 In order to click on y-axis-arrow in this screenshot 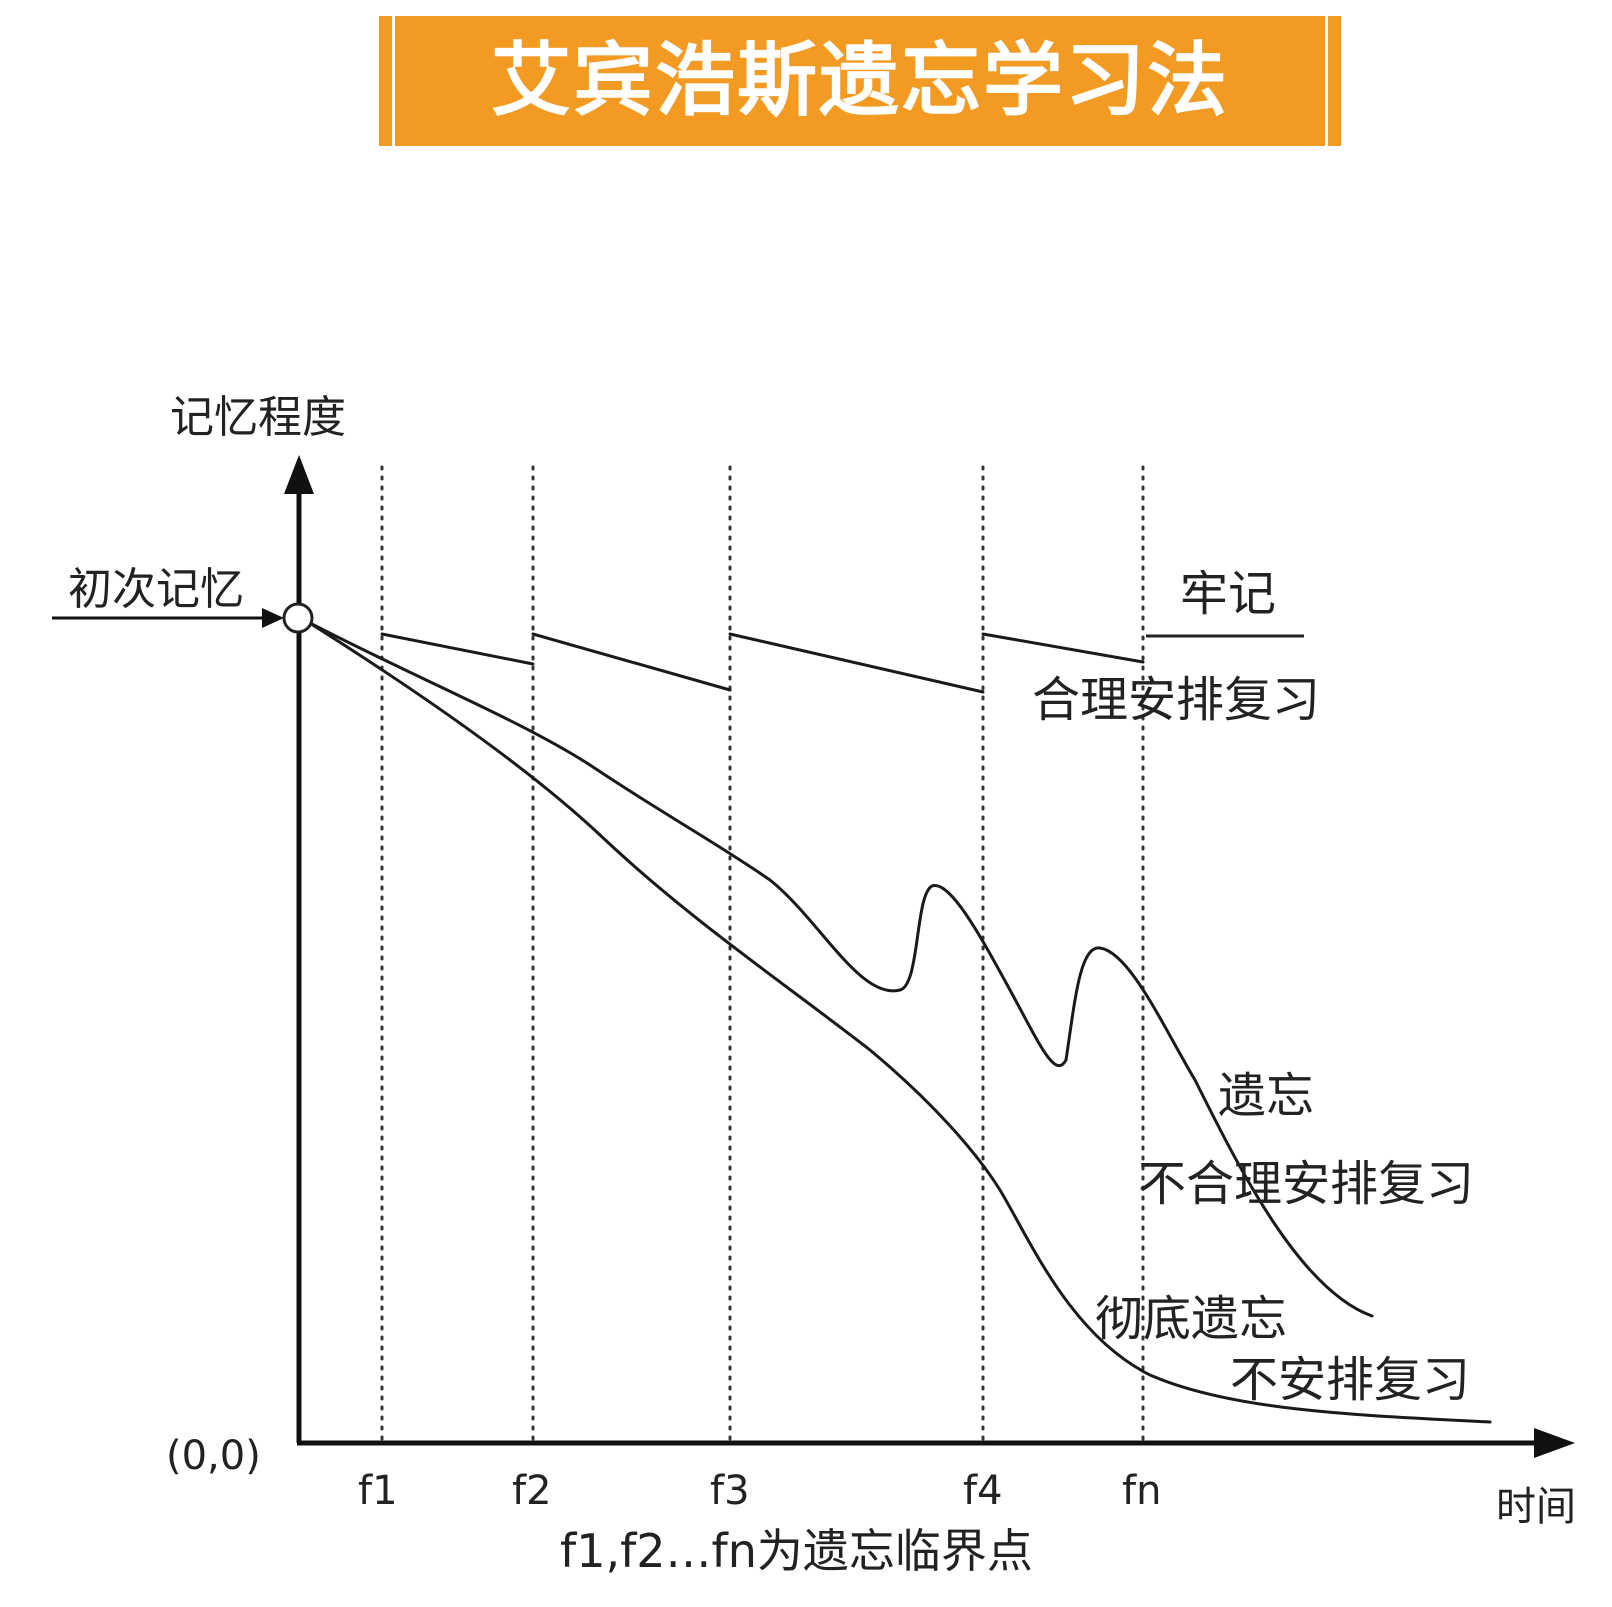, I will do `click(299, 474)`.